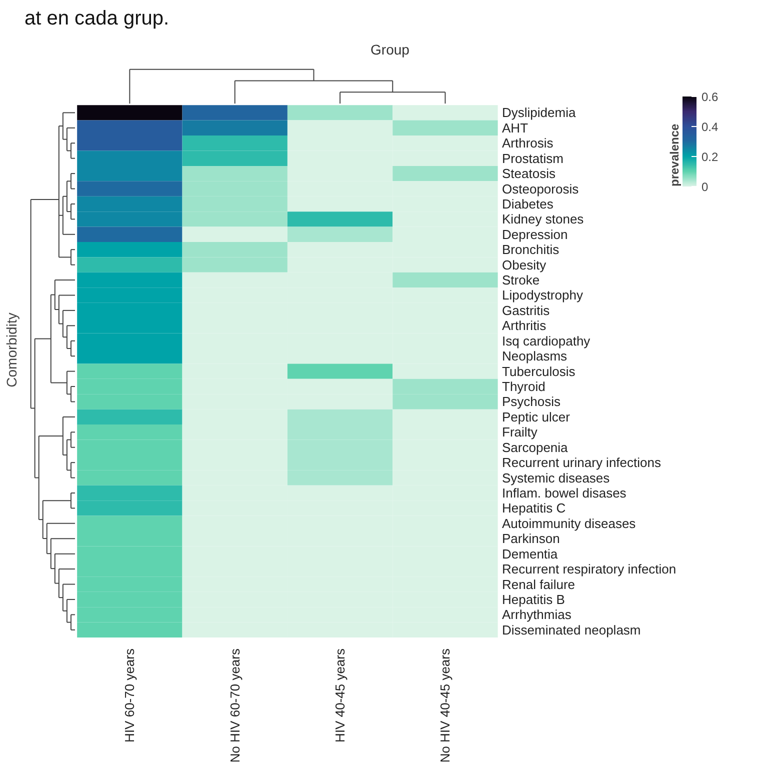 This screenshot has width=766, height=770. What do you see at coordinates (539, 371) in the screenshot?
I see `y-tick-label: Tuberculosis` at bounding box center [539, 371].